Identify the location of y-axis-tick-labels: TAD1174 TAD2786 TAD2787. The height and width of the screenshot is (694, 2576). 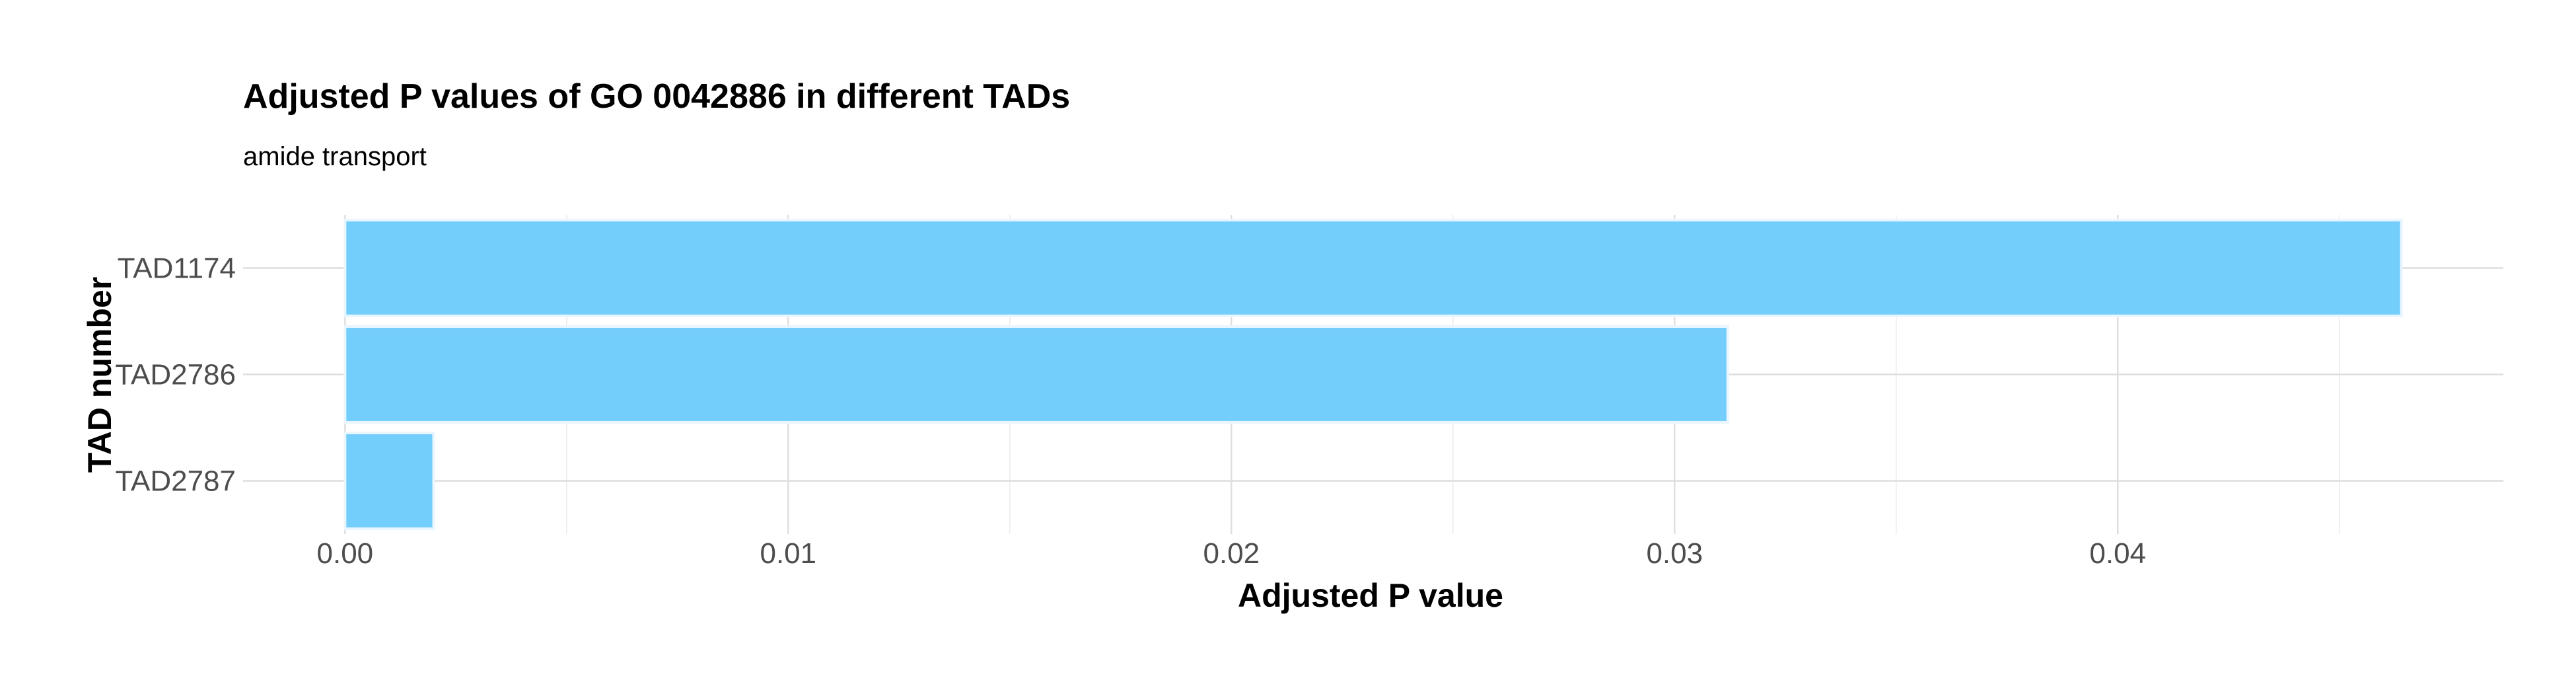
(175, 375).